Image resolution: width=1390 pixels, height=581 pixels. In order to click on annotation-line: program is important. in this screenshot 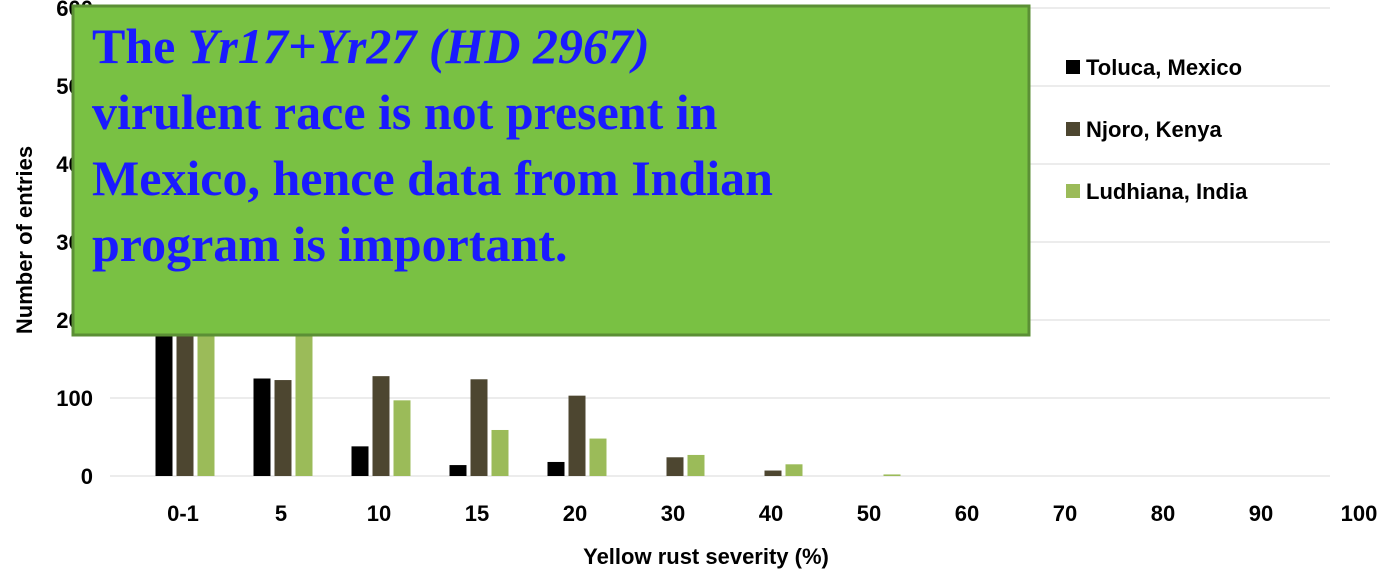, I will do `click(329, 244)`.